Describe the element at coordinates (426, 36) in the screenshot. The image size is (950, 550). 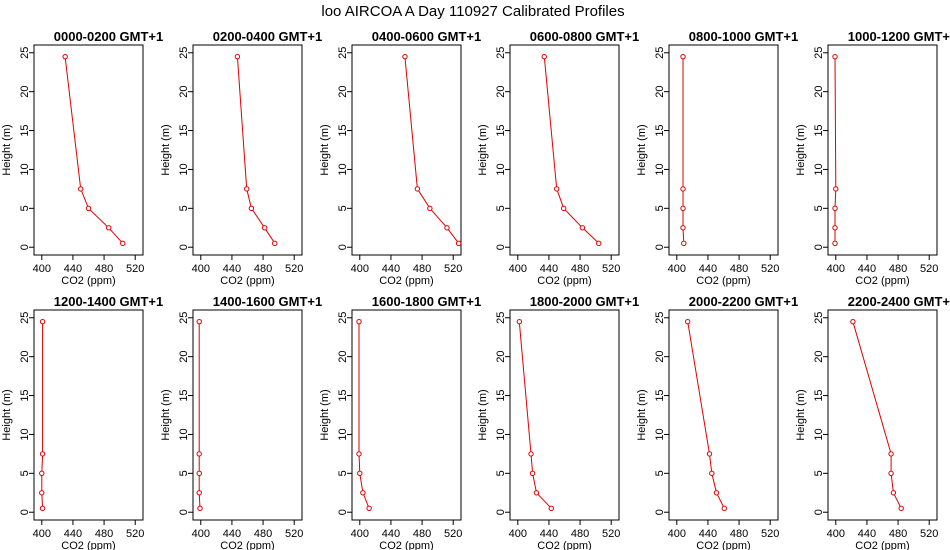
I see `panel-title: 0400-0600 GMT+1` at that location.